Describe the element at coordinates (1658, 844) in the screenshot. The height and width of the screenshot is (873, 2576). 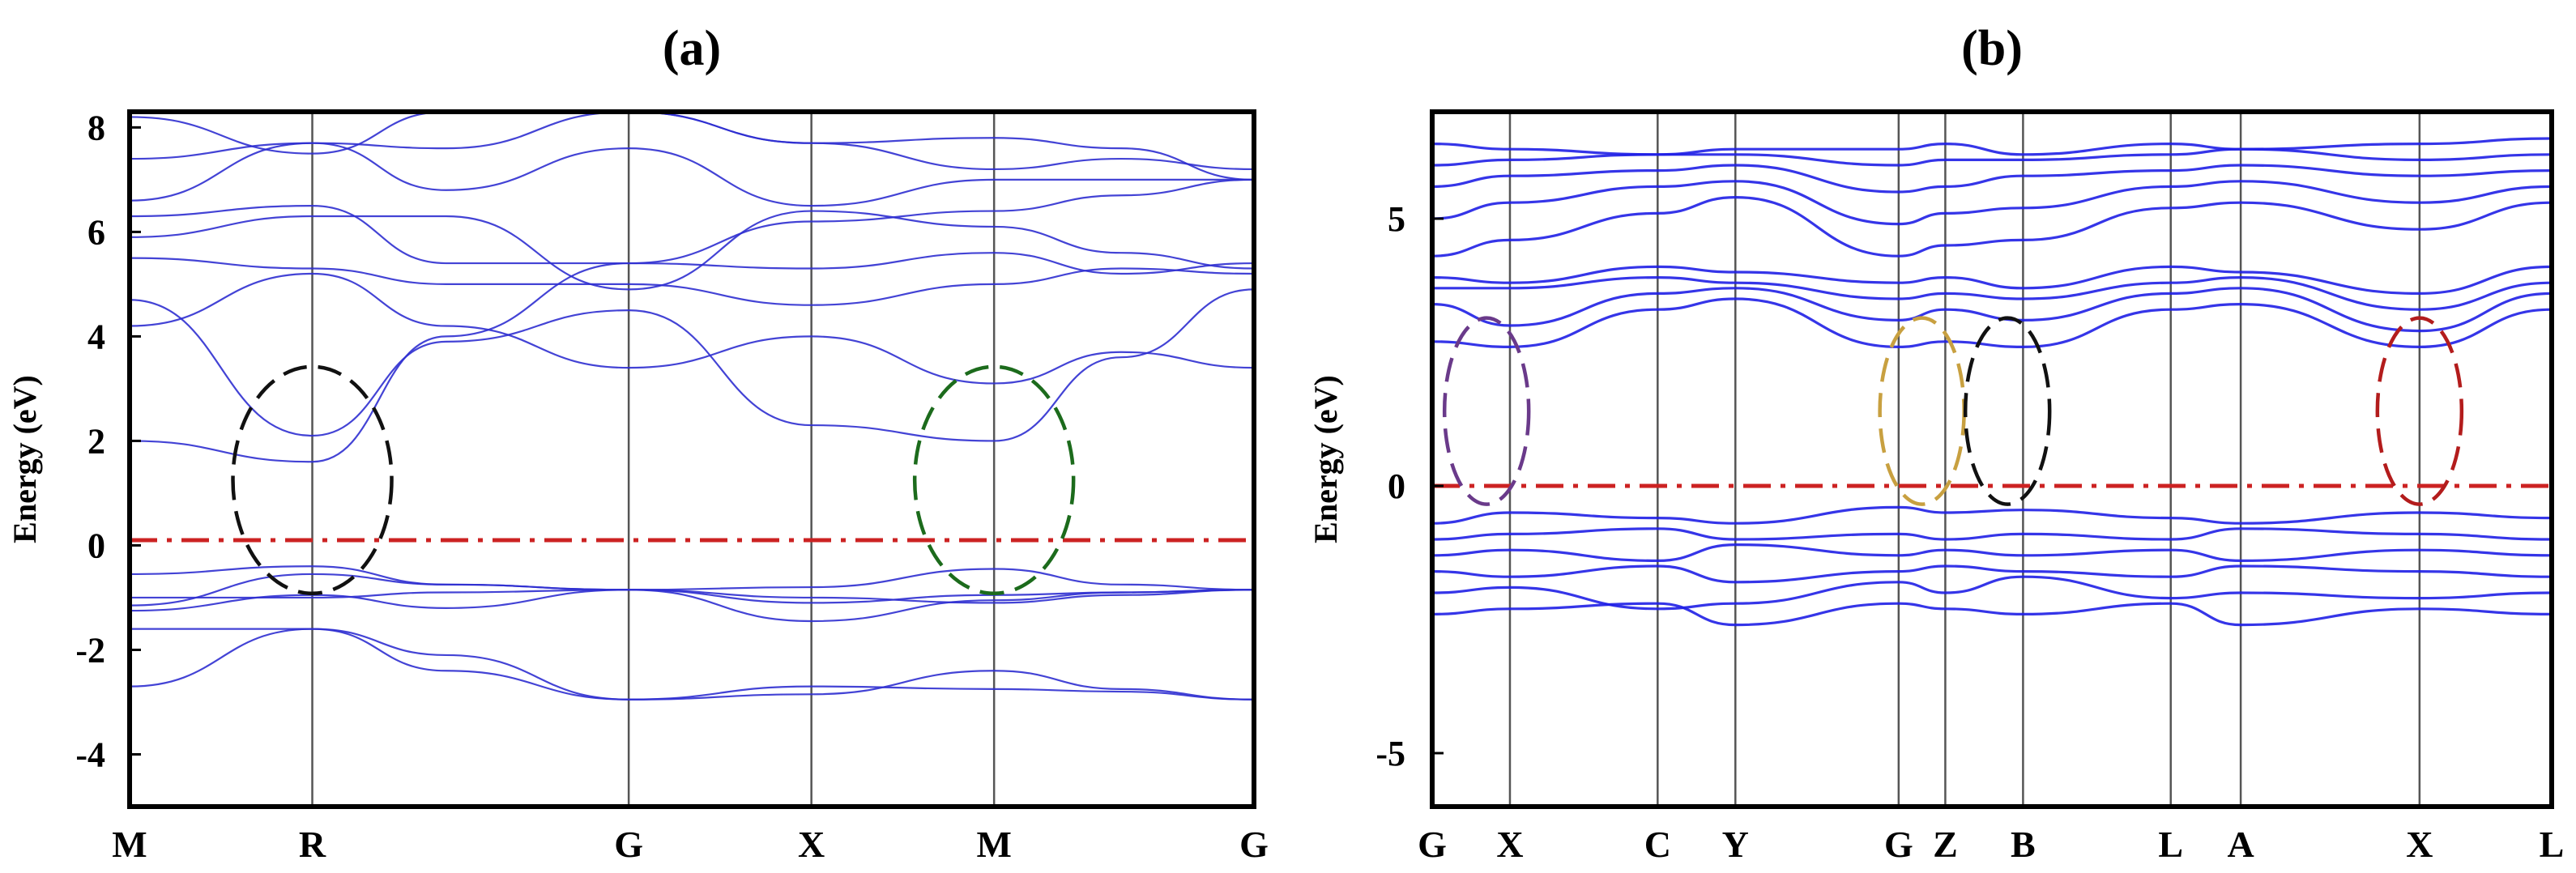
I see `x-tick-label: C` at that location.